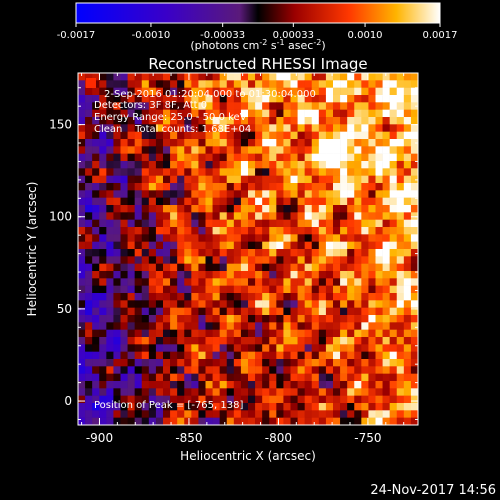 Image resolution: width=500 pixels, height=500 pixels. Describe the element at coordinates (64, 309) in the screenshot. I see `y-tick-label: 50` at that location.